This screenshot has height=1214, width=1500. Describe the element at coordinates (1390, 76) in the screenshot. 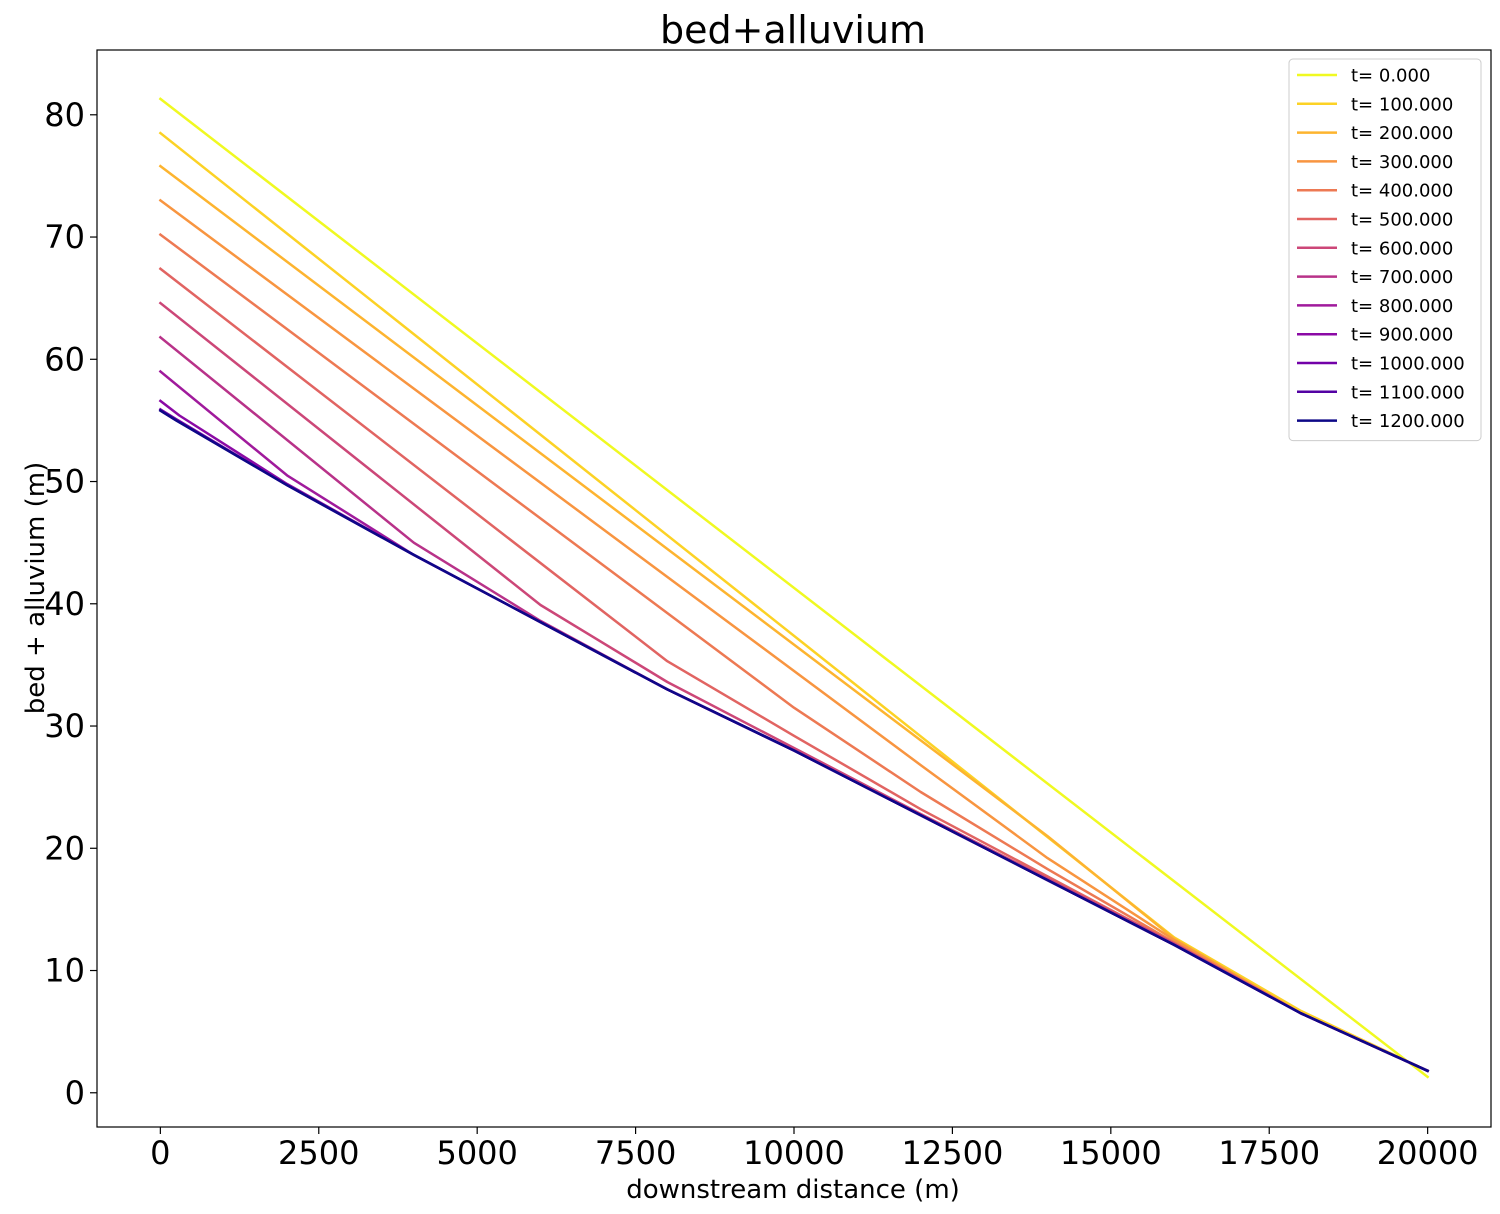

I see `legend-label-0: t= 0.000` at that location.